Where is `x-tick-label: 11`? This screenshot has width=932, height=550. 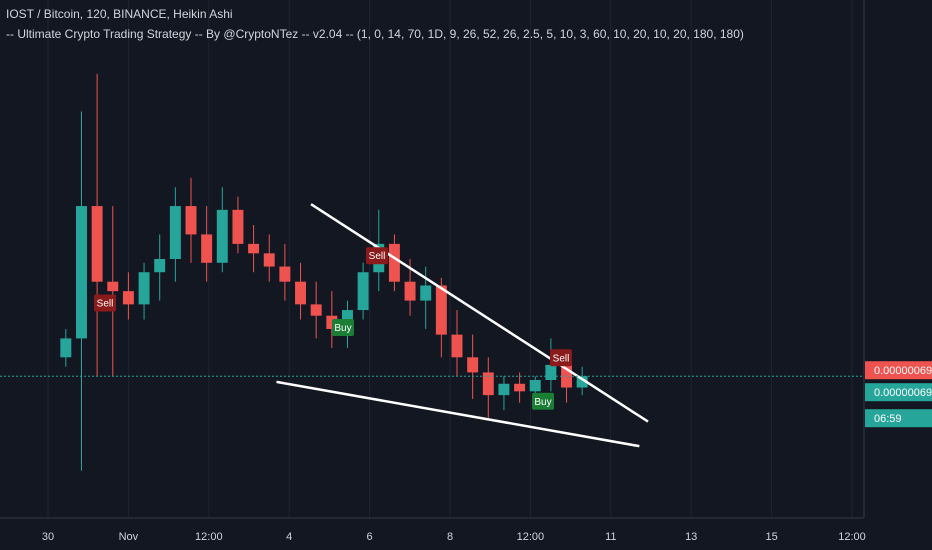
x-tick-label: 11 is located at coordinates (610, 537).